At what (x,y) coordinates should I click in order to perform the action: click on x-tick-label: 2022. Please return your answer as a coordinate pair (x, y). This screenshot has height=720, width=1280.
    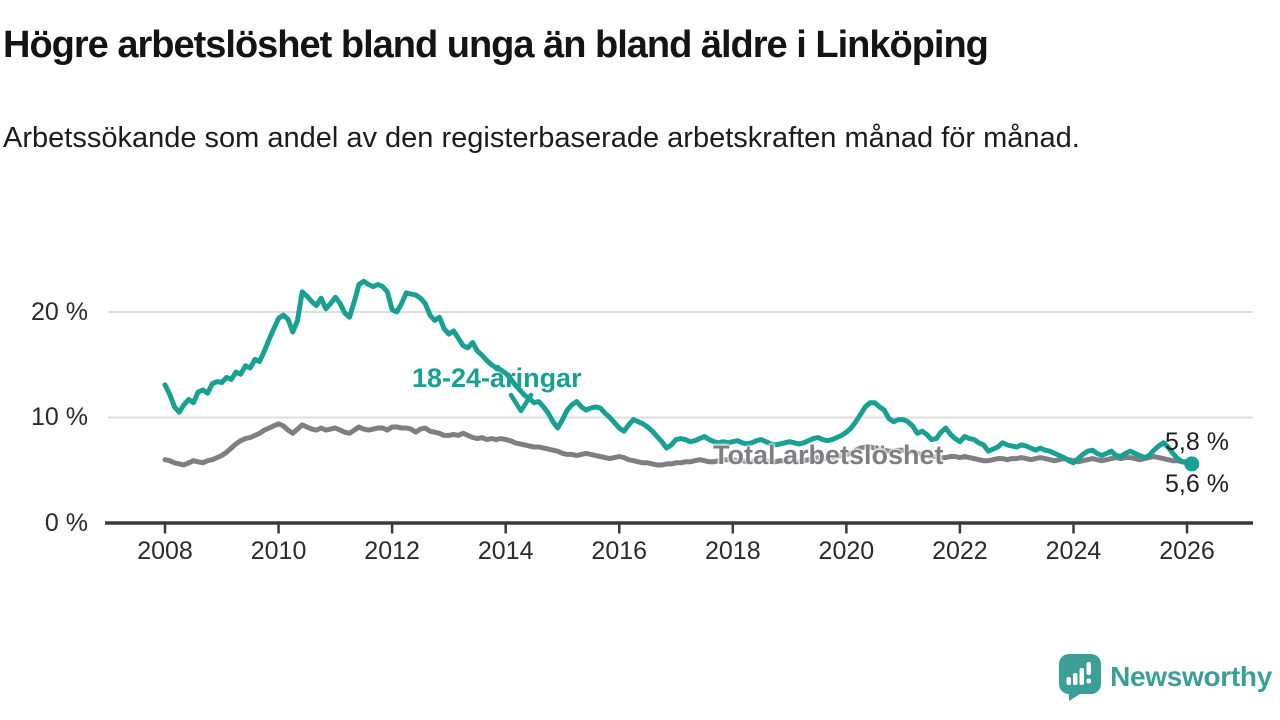
    Looking at the image, I should click on (960, 551).